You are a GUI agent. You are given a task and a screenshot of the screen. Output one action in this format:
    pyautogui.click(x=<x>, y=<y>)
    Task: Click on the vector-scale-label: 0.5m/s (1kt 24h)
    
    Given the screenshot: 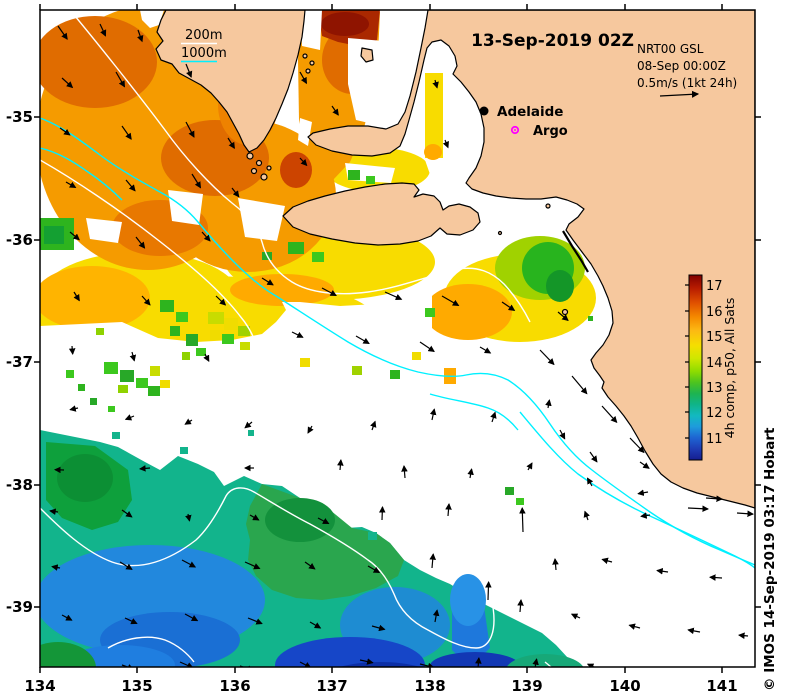 What is the action you would take?
    pyautogui.click(x=687, y=83)
    